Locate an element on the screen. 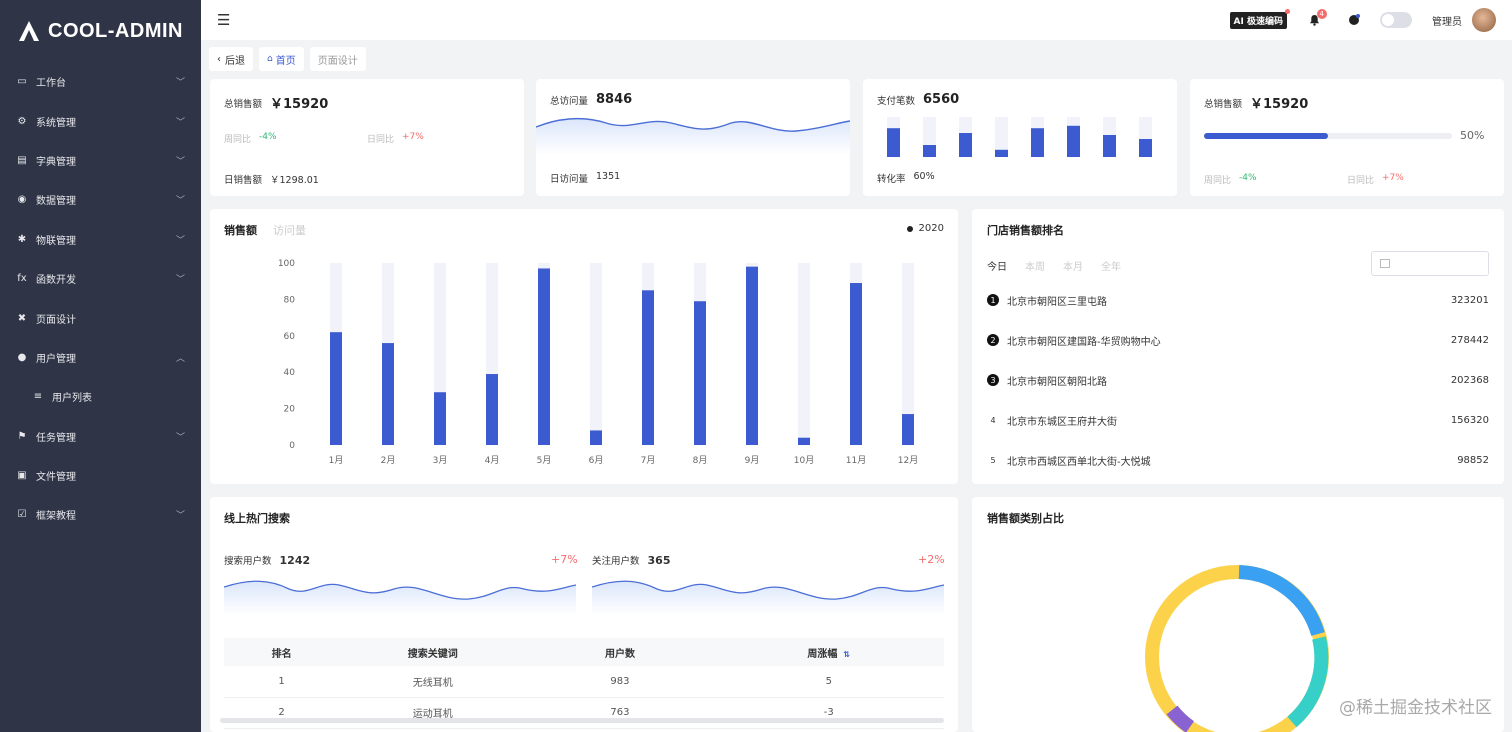 This screenshot has height=732, width=1512. username: 管理员 is located at coordinates (1447, 22).